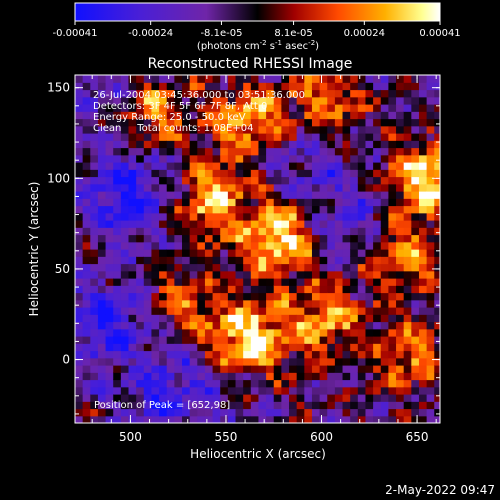  Describe the element at coordinates (250, 64) in the screenshot. I see `chart-title: Reconstructed RHESSI Image` at that location.